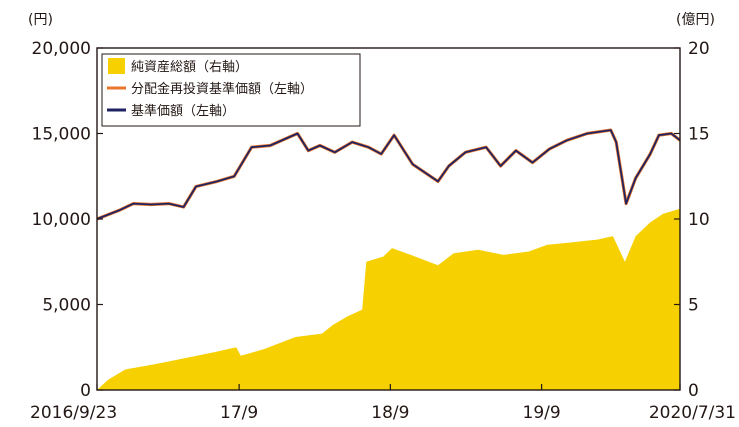 The width and height of the screenshot is (739, 427). What do you see at coordinates (390, 413) in the screenshot?
I see `x-tick-label: 18/9` at bounding box center [390, 413].